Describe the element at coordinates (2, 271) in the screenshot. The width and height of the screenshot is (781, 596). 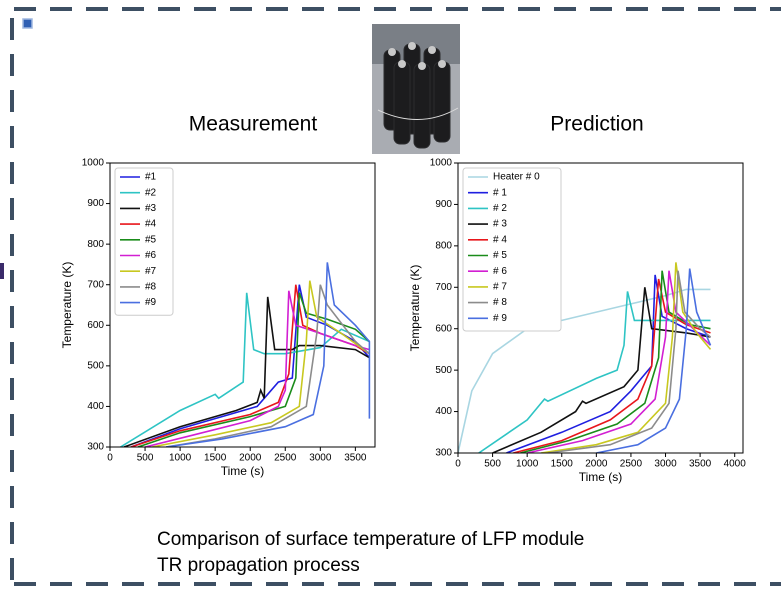
I see `side-marker` at that location.